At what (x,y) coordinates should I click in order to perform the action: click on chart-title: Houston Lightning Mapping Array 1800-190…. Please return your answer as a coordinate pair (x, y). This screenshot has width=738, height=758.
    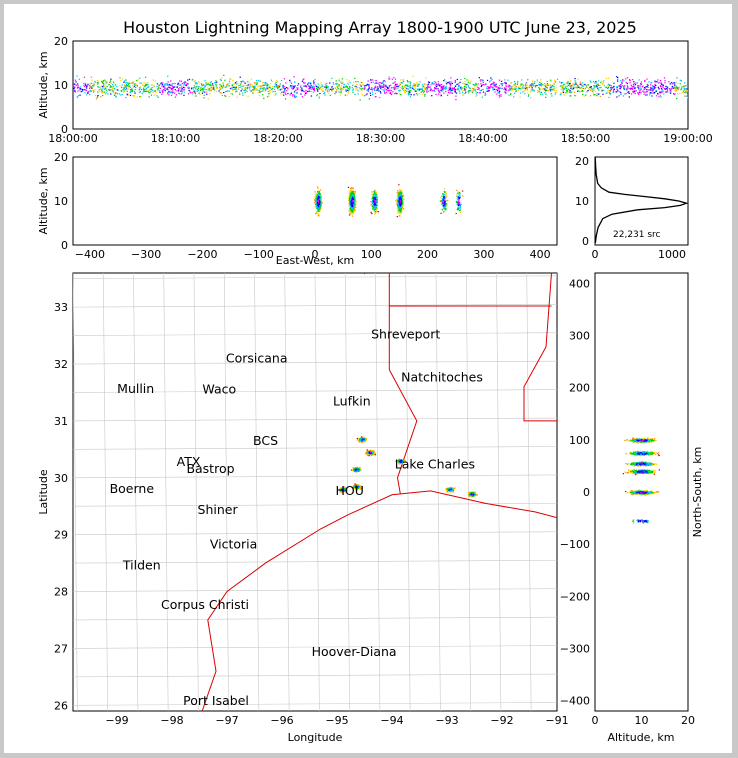
    Looking at the image, I should click on (380, 27).